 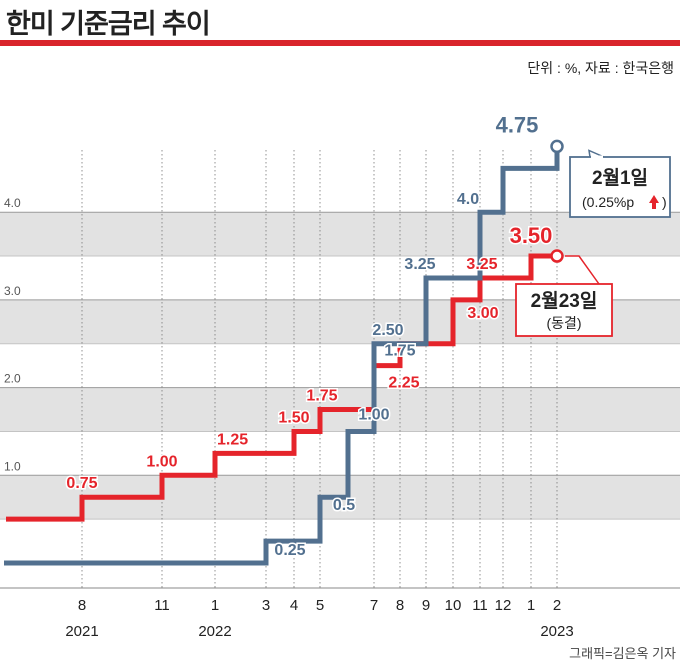 I want to click on callouts: 2월1일 (0.25%p) 2월23일 (동결), so click(x=593, y=243).